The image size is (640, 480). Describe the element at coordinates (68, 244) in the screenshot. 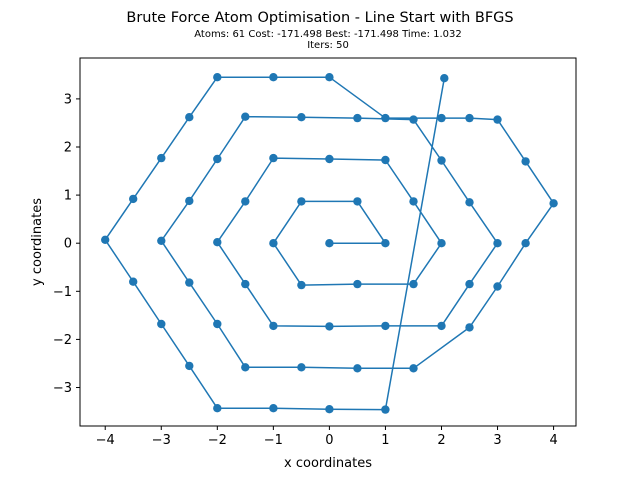

I see `y-tick-label: 0` at that location.